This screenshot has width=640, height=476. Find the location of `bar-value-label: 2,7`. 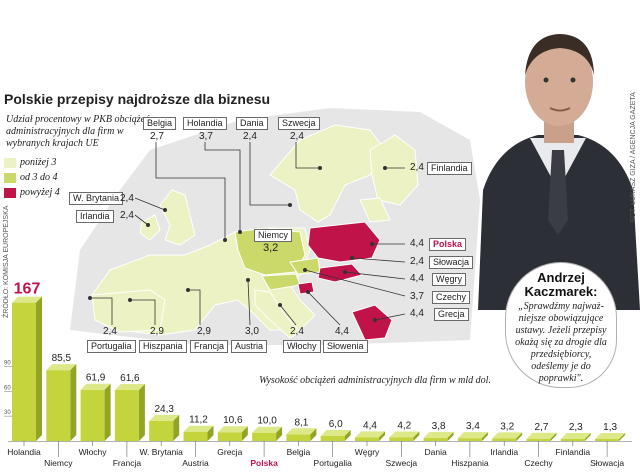

bar-value-label: 2,7 is located at coordinates (542, 427).